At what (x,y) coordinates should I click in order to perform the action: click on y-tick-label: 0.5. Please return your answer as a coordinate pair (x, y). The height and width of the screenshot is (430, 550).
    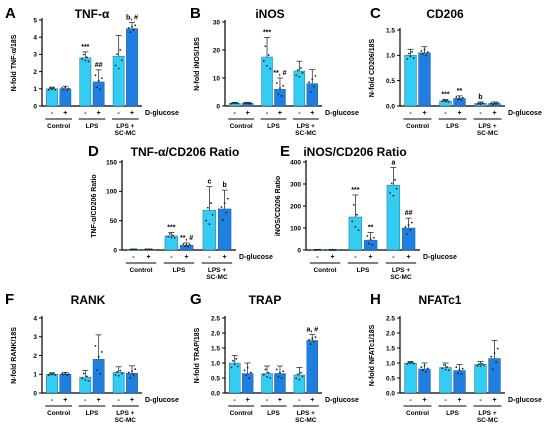
    Looking at the image, I should click on (390, 81).